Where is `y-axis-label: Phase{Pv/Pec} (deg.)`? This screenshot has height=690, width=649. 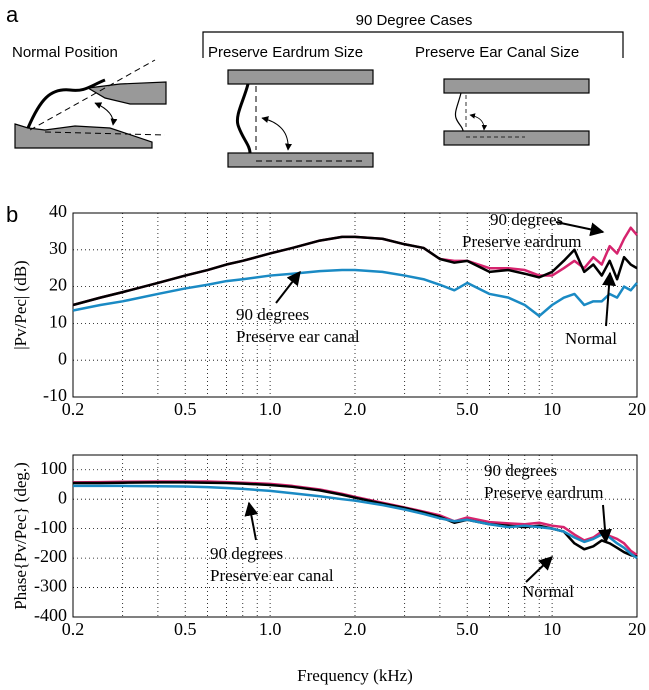
y-axis-label: Phase{Pv/Pec} (deg.) is located at coordinates (20, 536).